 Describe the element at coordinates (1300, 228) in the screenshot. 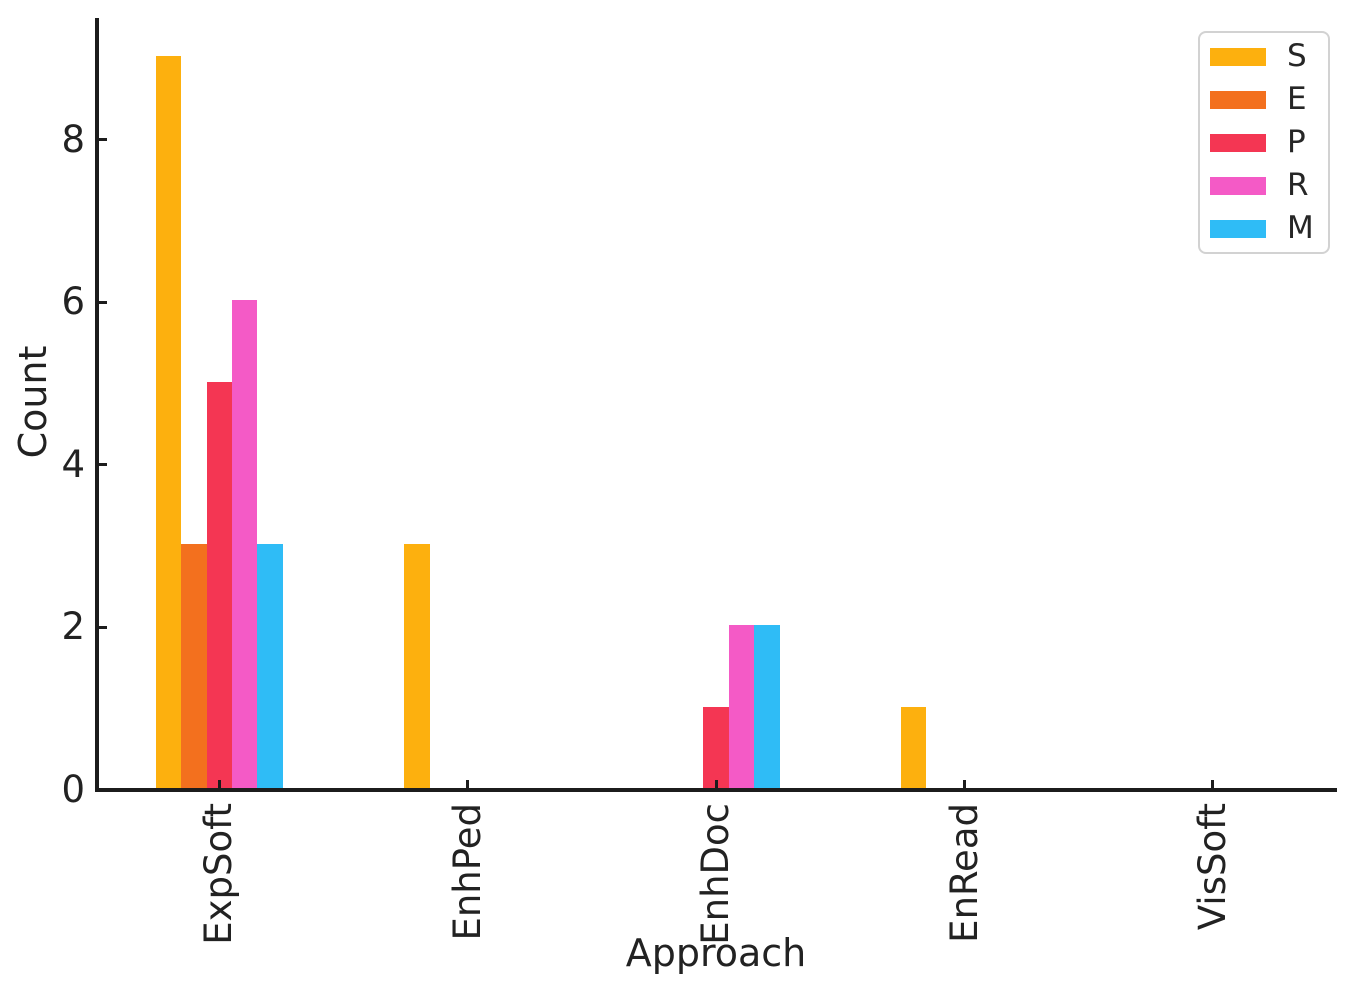

I see `legend-label-M: M` at that location.